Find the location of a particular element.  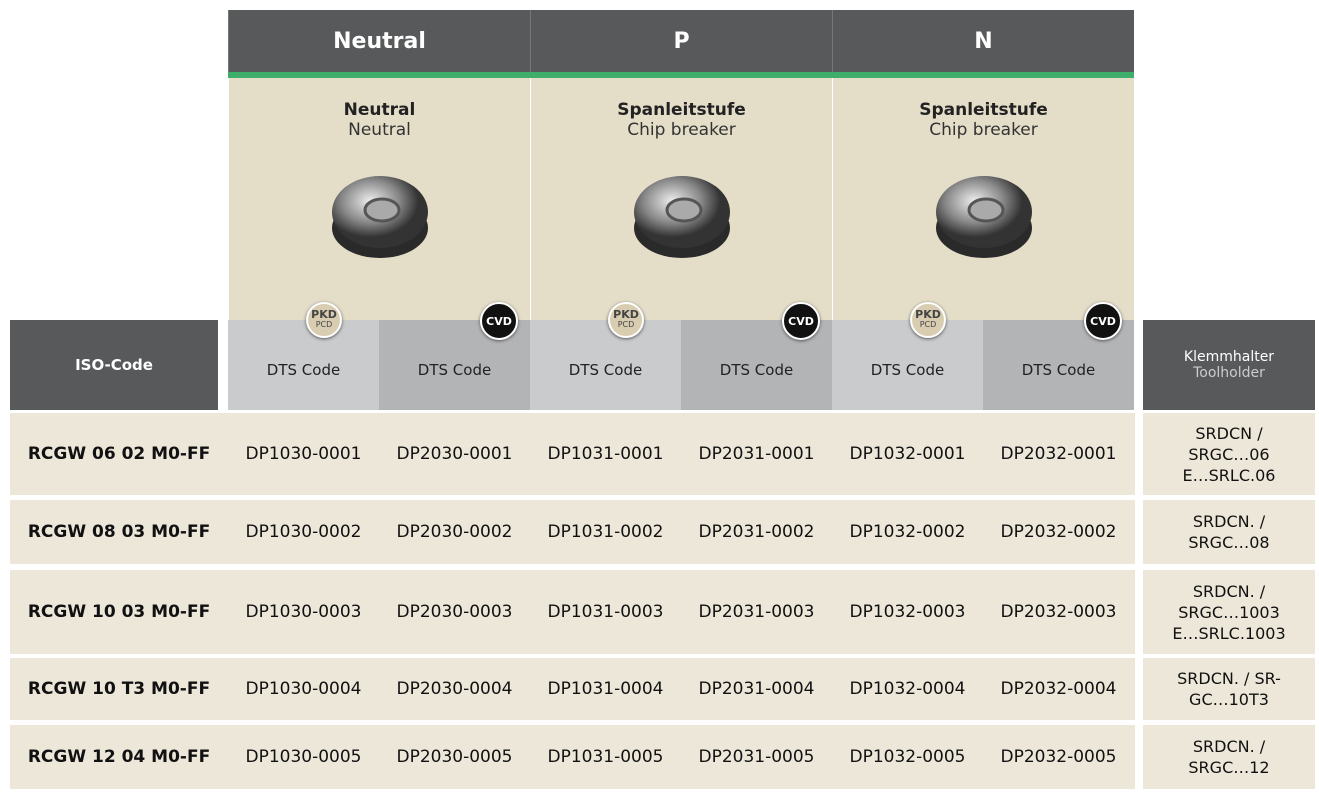

group-title: Neutral is located at coordinates (379, 41).